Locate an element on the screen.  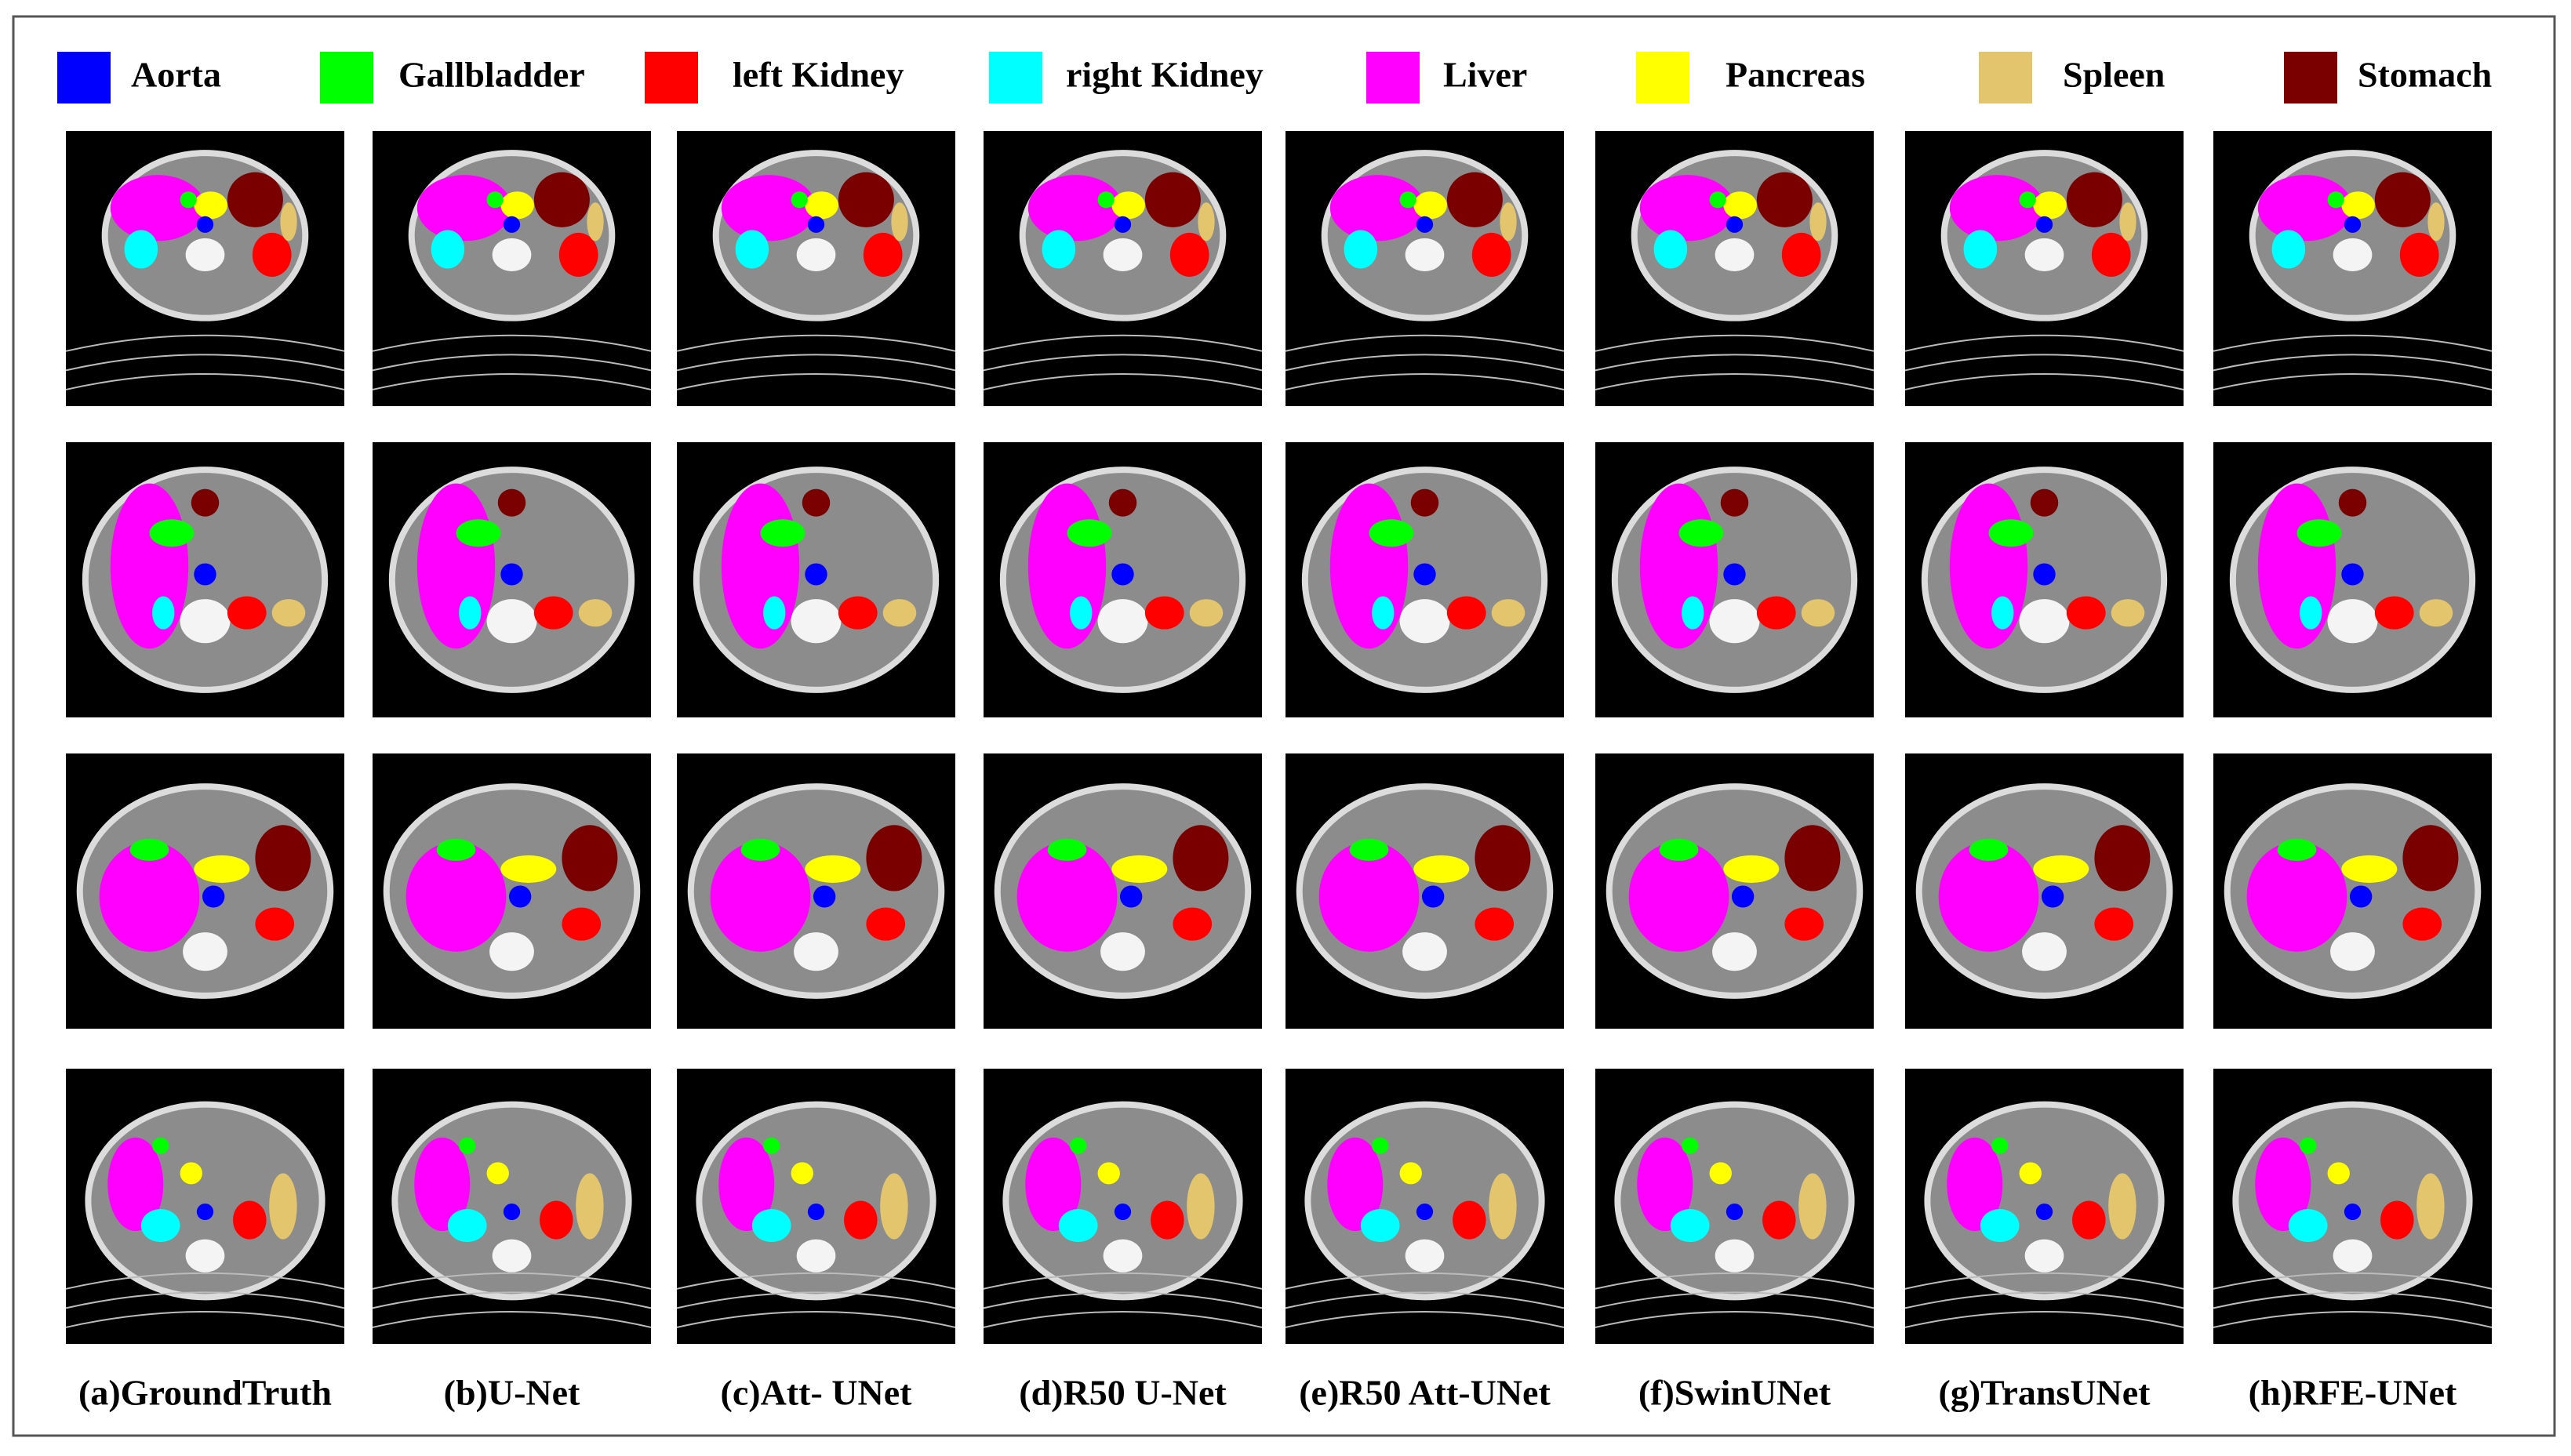
column-caption: (b)U-Net is located at coordinates (512, 1393).